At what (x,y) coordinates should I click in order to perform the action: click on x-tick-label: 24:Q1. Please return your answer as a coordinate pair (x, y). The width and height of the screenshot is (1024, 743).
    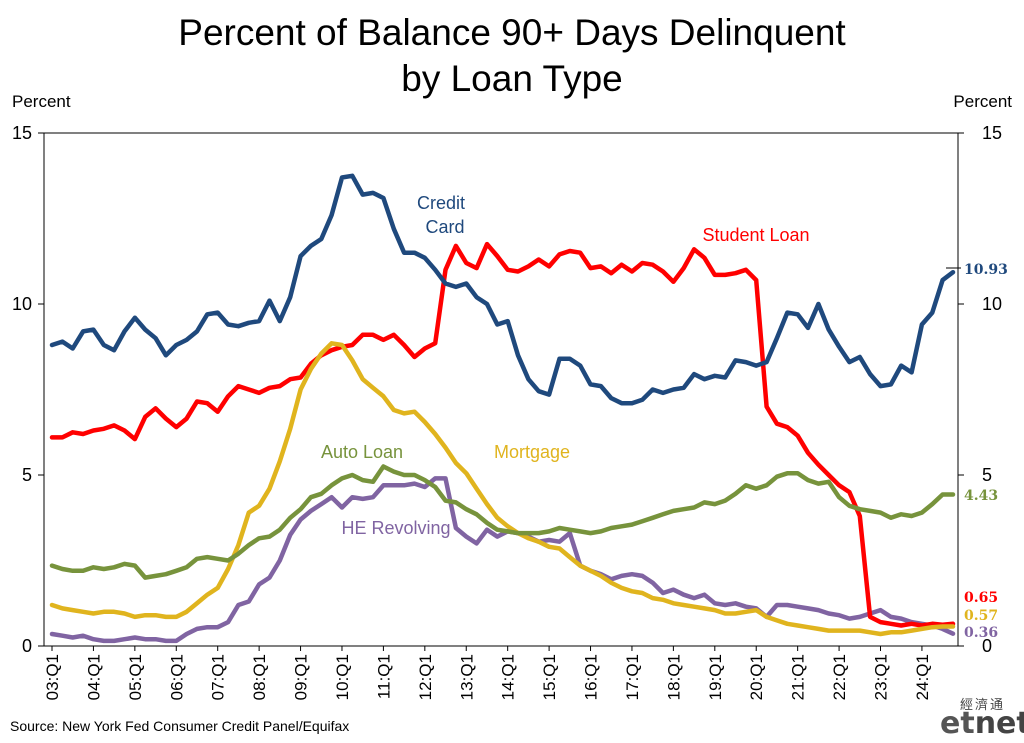
    Looking at the image, I should click on (922, 677).